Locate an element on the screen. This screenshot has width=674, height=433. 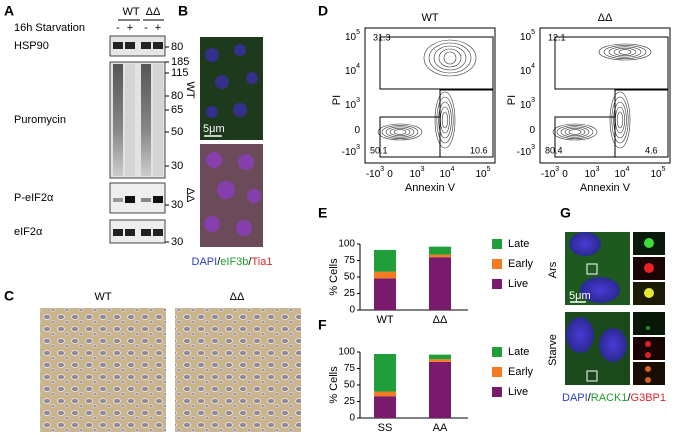
blot is located at coordinates (137, 231).